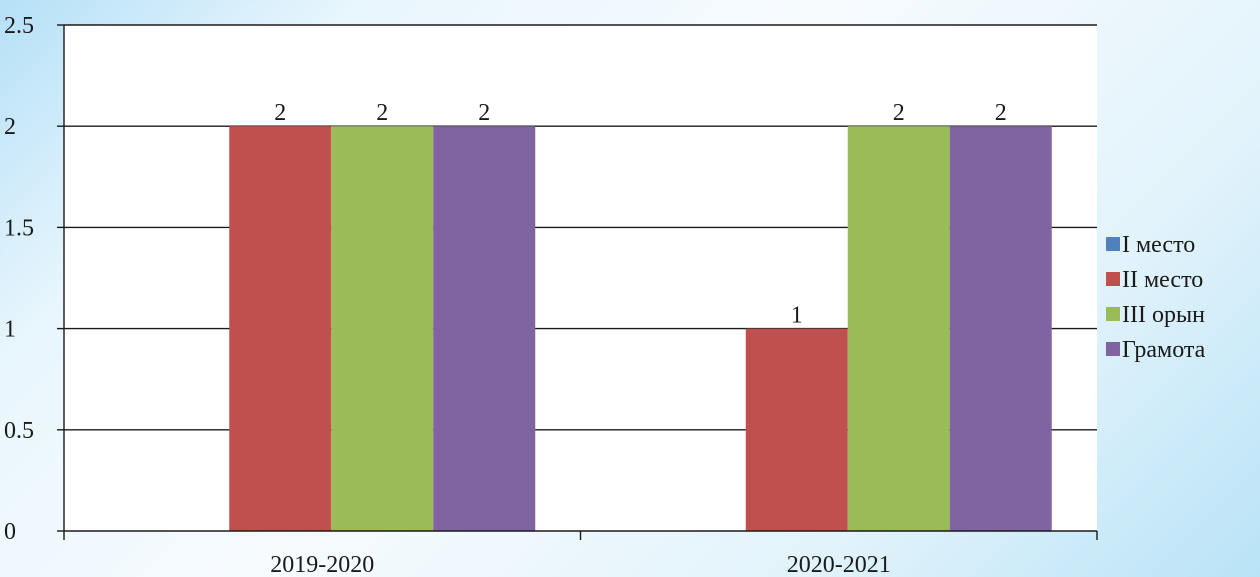 The height and width of the screenshot is (577, 1260). I want to click on y-tick-label: 1, so click(10, 330).